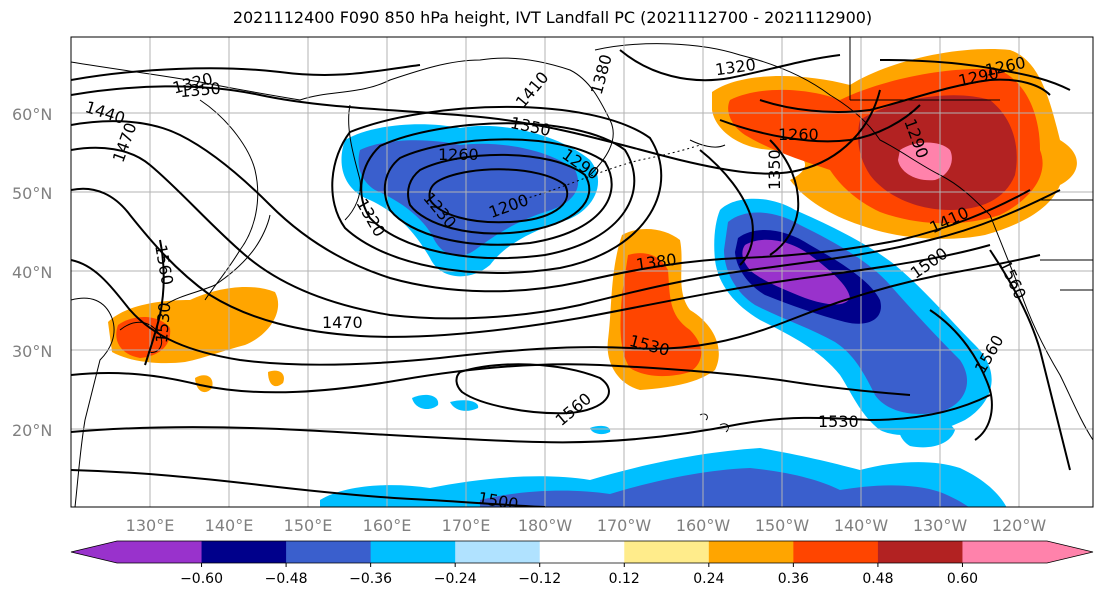  What do you see at coordinates (229, 525) in the screenshot?
I see `lon-tick-label: 140°E` at bounding box center [229, 525].